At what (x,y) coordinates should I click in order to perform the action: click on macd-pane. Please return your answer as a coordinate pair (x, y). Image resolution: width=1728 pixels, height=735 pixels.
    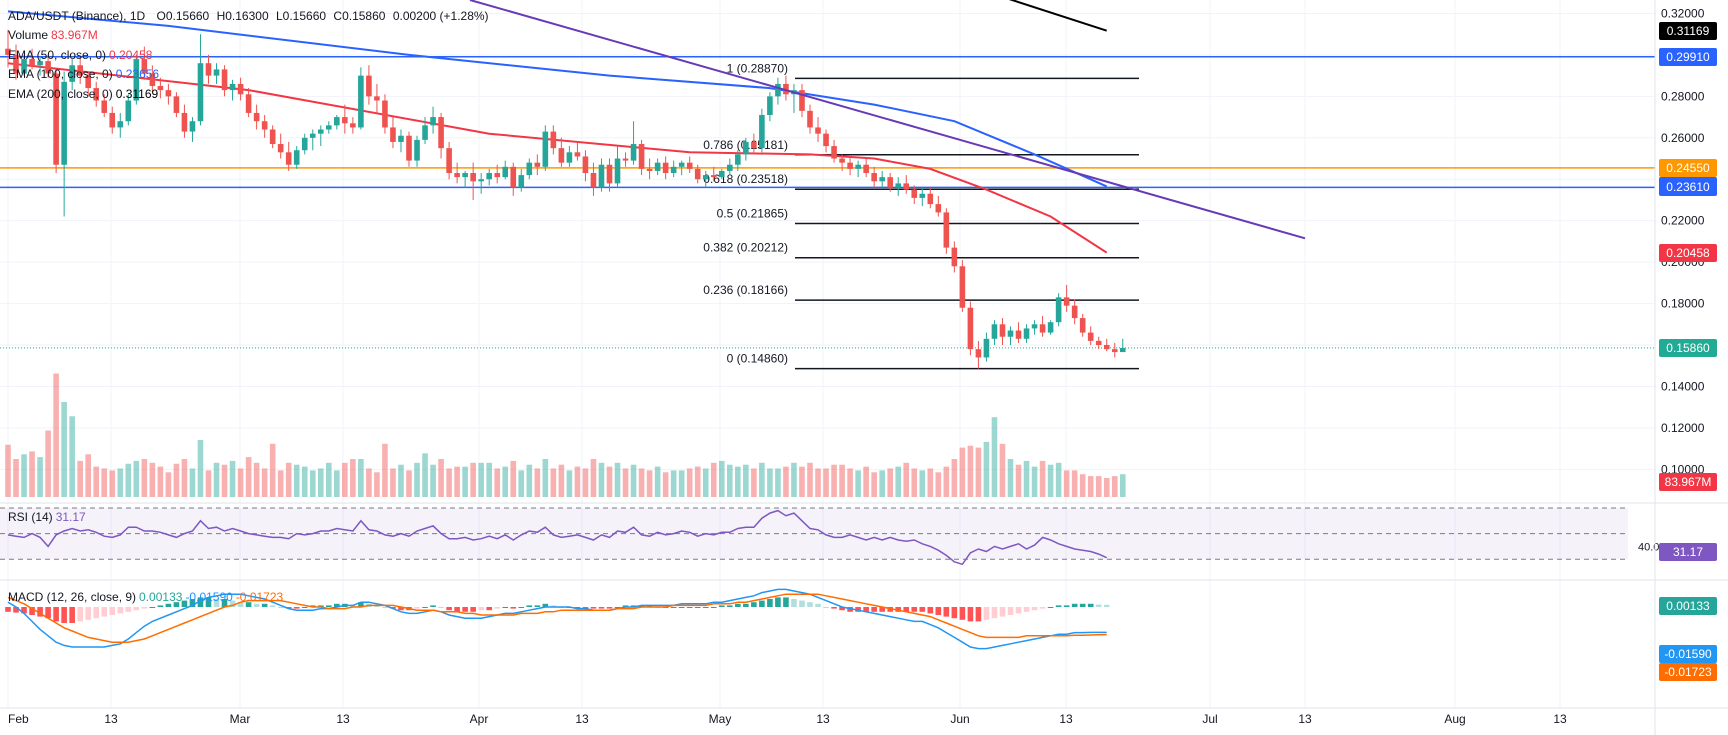
    Looking at the image, I should click on (557, 619).